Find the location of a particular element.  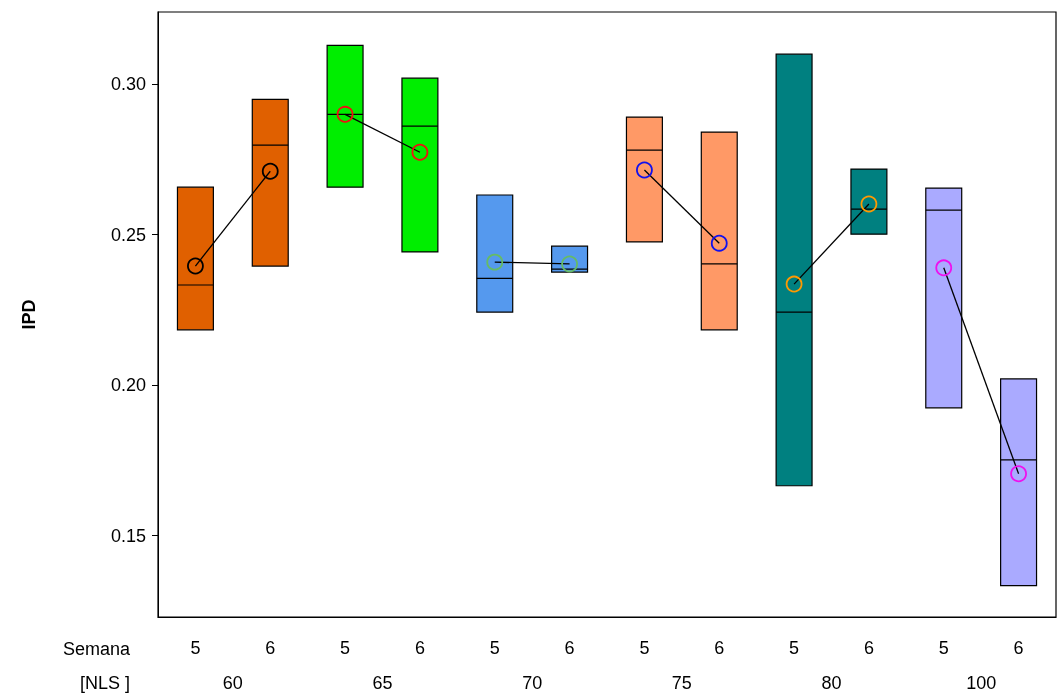

text: 60 is located at coordinates (232, 683).